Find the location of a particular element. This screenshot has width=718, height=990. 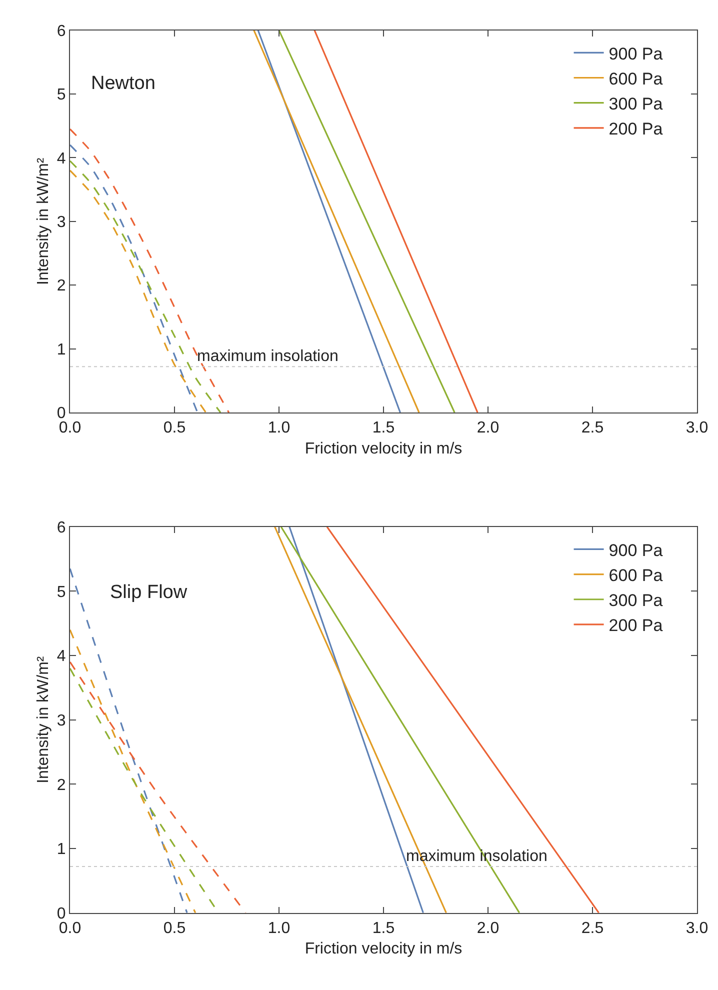

annotation: Slip Flow is located at coordinates (149, 592).